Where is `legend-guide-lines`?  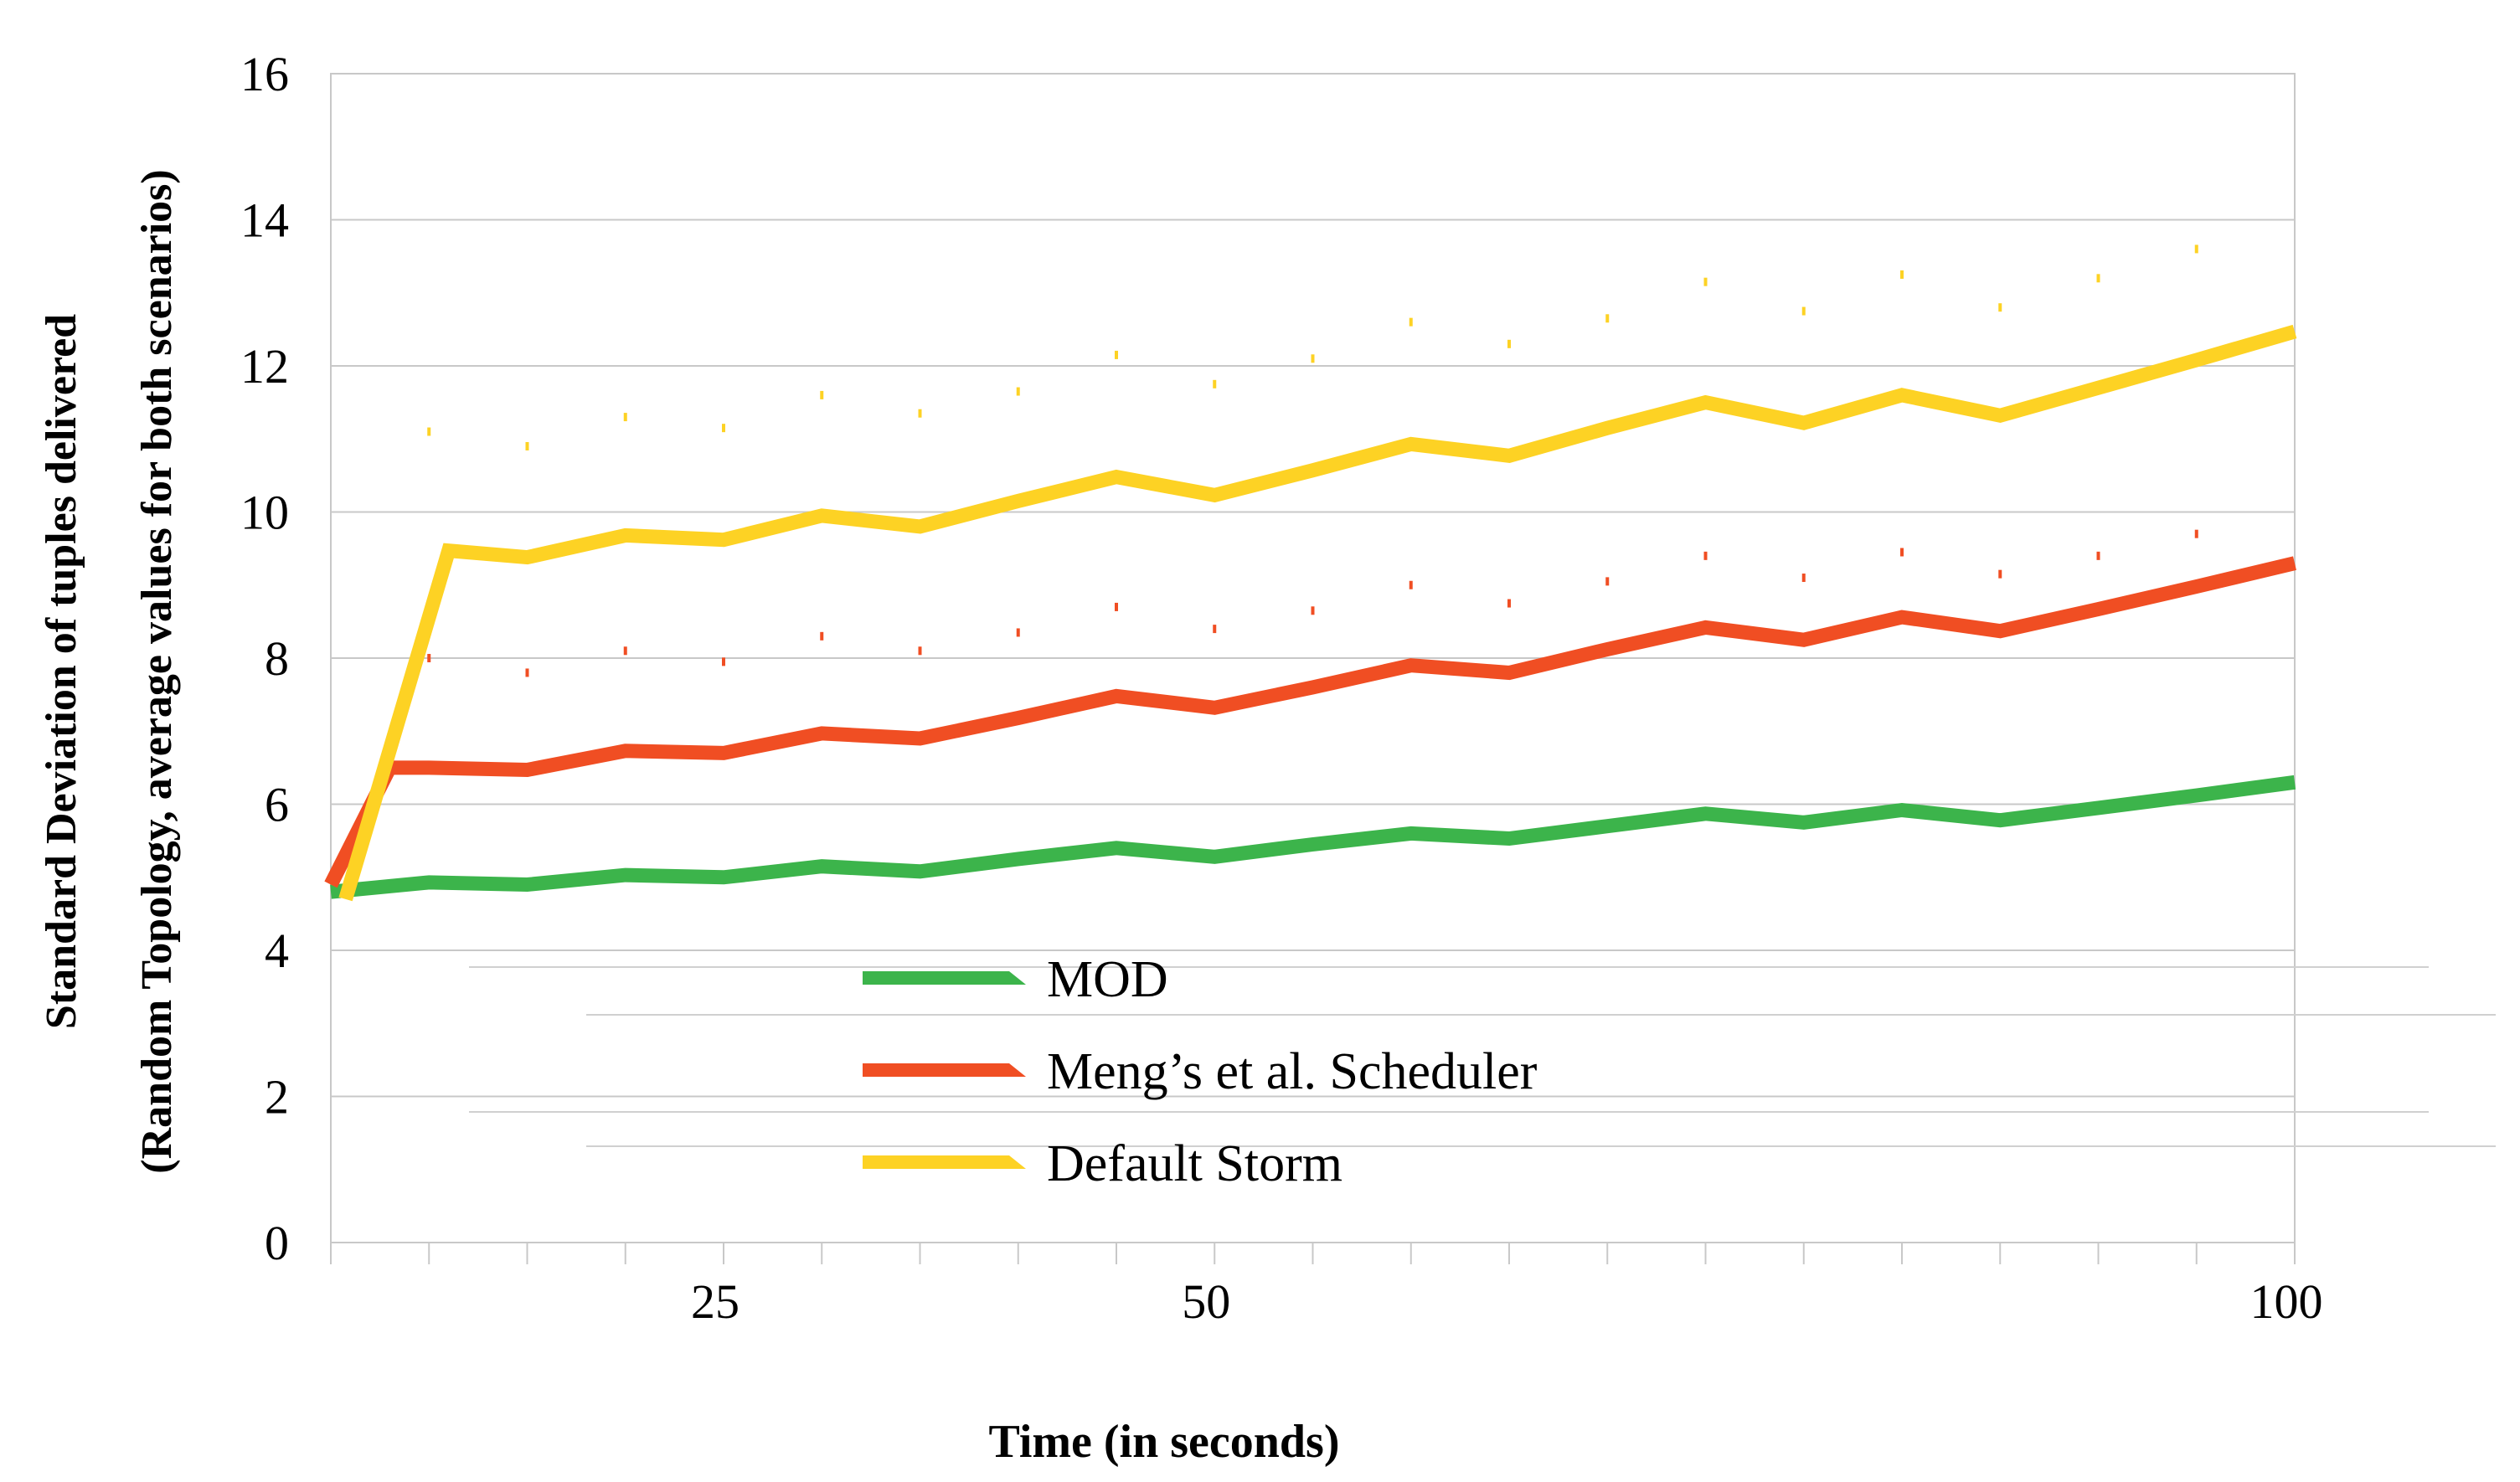
legend-guide-lines is located at coordinates (1482, 1056).